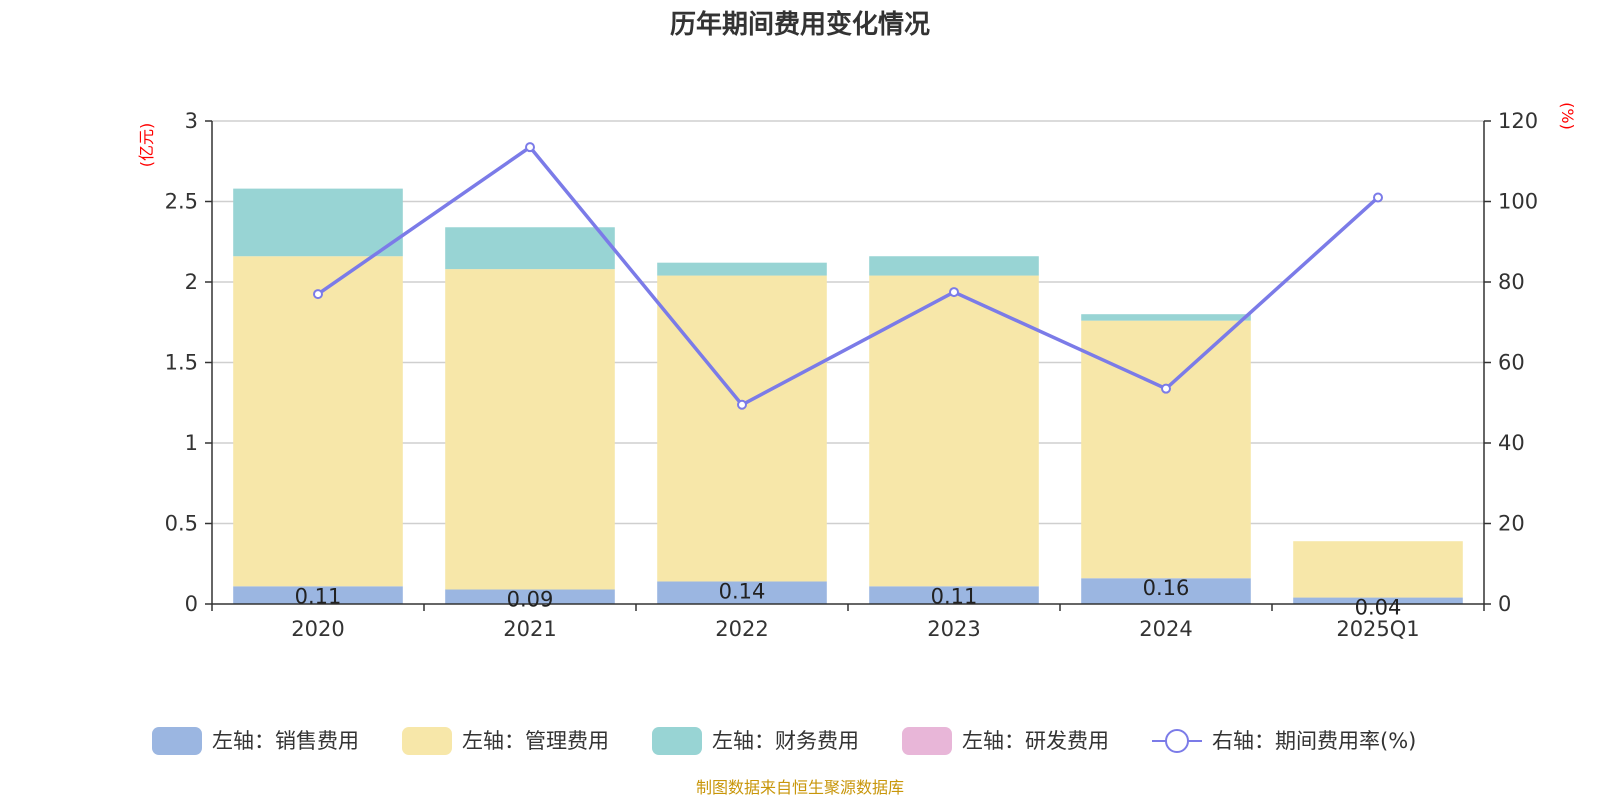 The image size is (1600, 800). I want to click on left-tick-label: 2.5, so click(181, 202).